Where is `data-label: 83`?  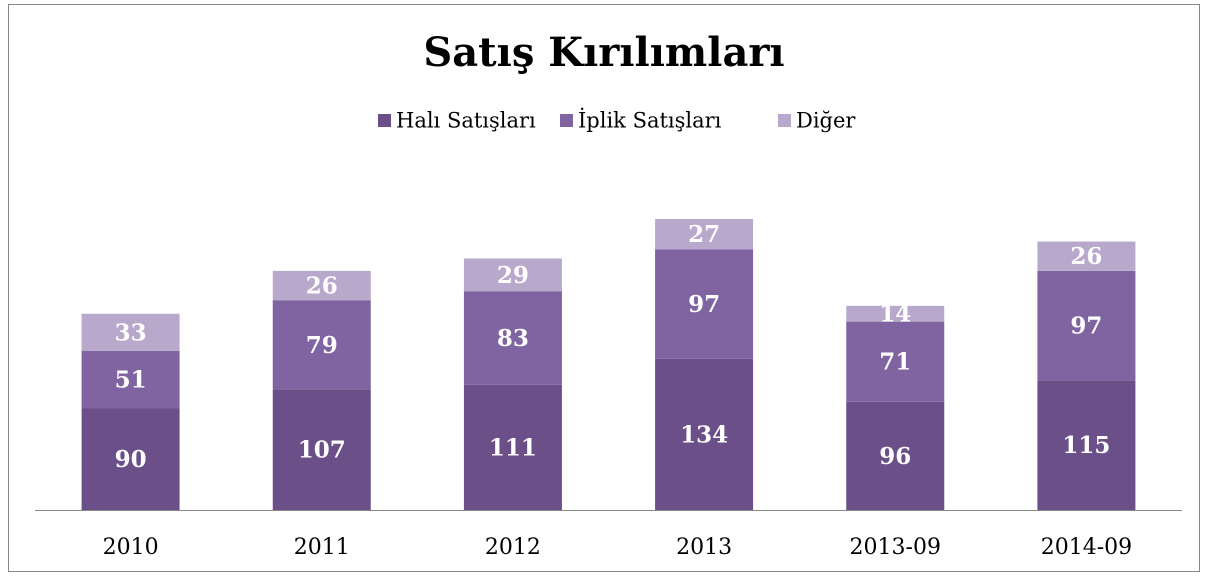 data-label: 83 is located at coordinates (513, 338).